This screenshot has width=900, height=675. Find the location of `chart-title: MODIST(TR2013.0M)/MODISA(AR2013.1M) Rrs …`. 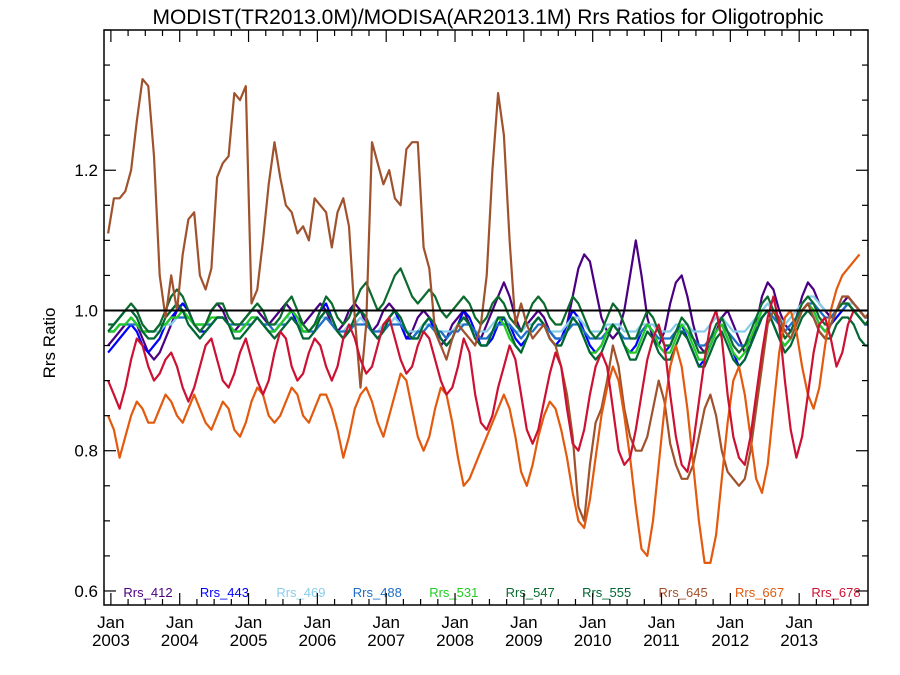

chart-title: MODIST(TR2013.0M)/MODISA(AR2013.1M) Rrs … is located at coordinates (487, 17).